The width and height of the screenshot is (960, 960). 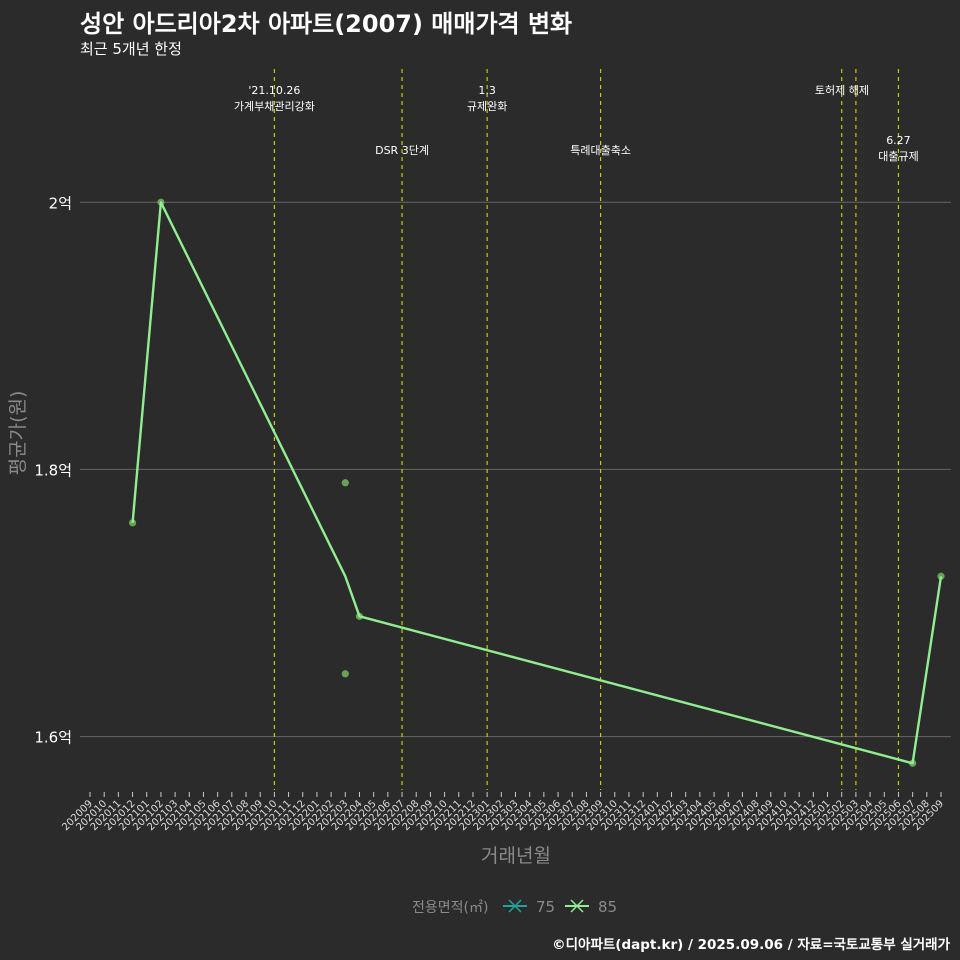 What do you see at coordinates (53, 738) in the screenshot?
I see `y-tick-label: 1.6억` at bounding box center [53, 738].